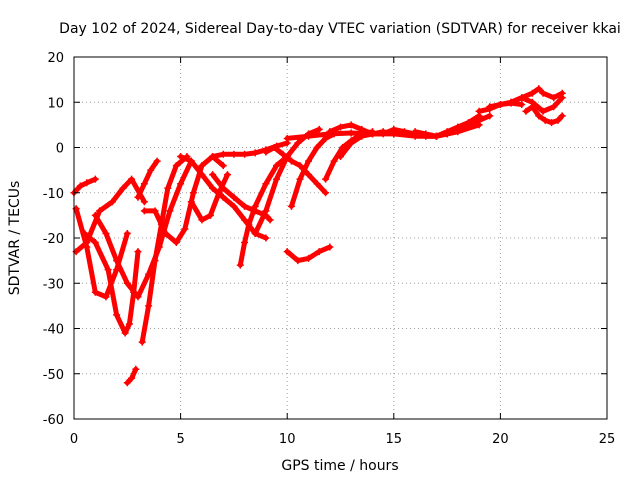  What do you see at coordinates (53, 284) in the screenshot?
I see `y-tick-label: -30` at bounding box center [53, 284].